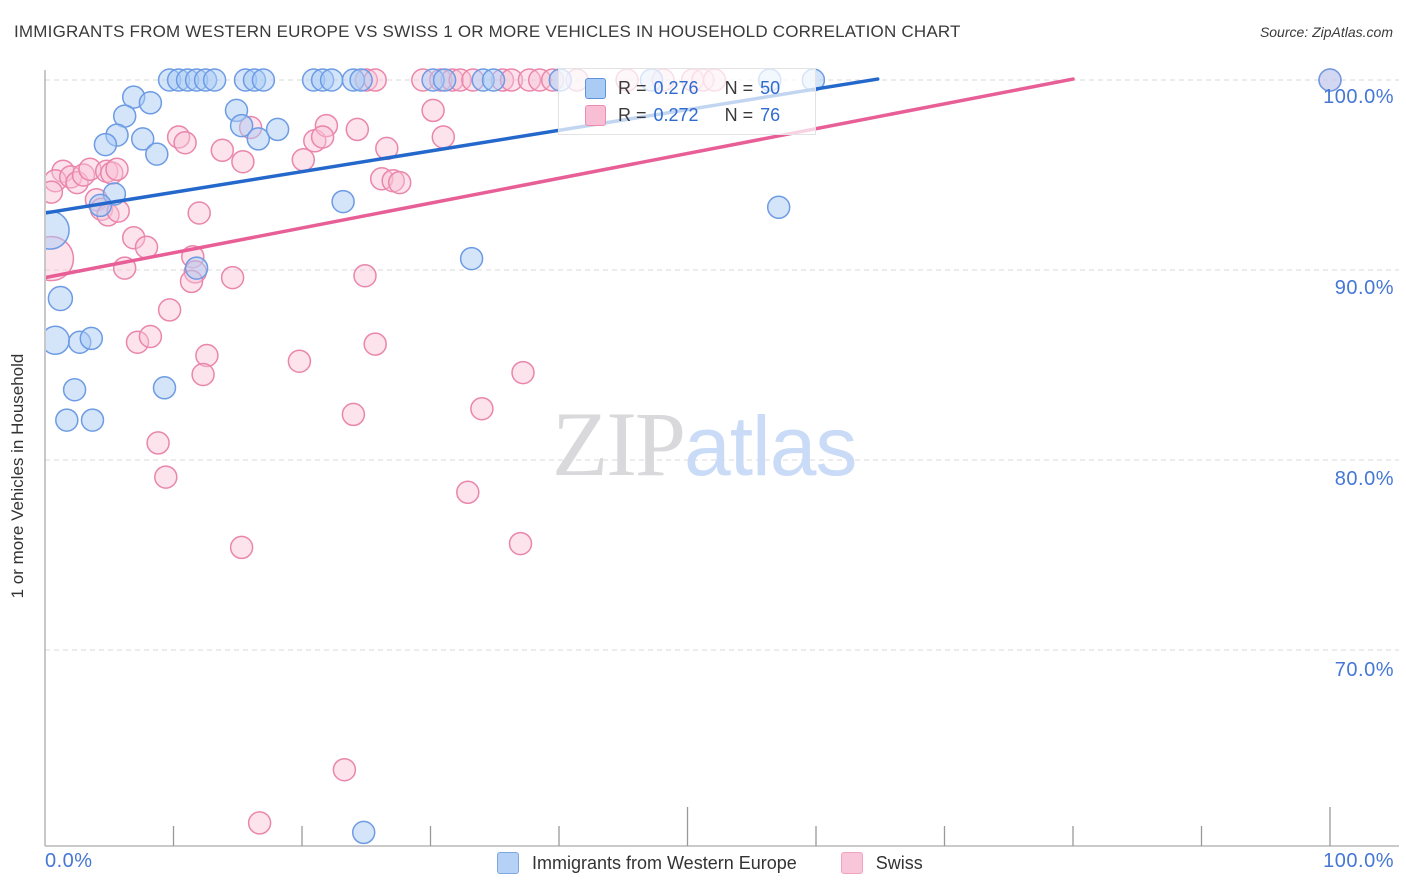 This screenshot has width=1406, height=892. What do you see at coordinates (1358, 97) in the screenshot?
I see `y-tick-label-100: 100.0%` at bounding box center [1358, 97].